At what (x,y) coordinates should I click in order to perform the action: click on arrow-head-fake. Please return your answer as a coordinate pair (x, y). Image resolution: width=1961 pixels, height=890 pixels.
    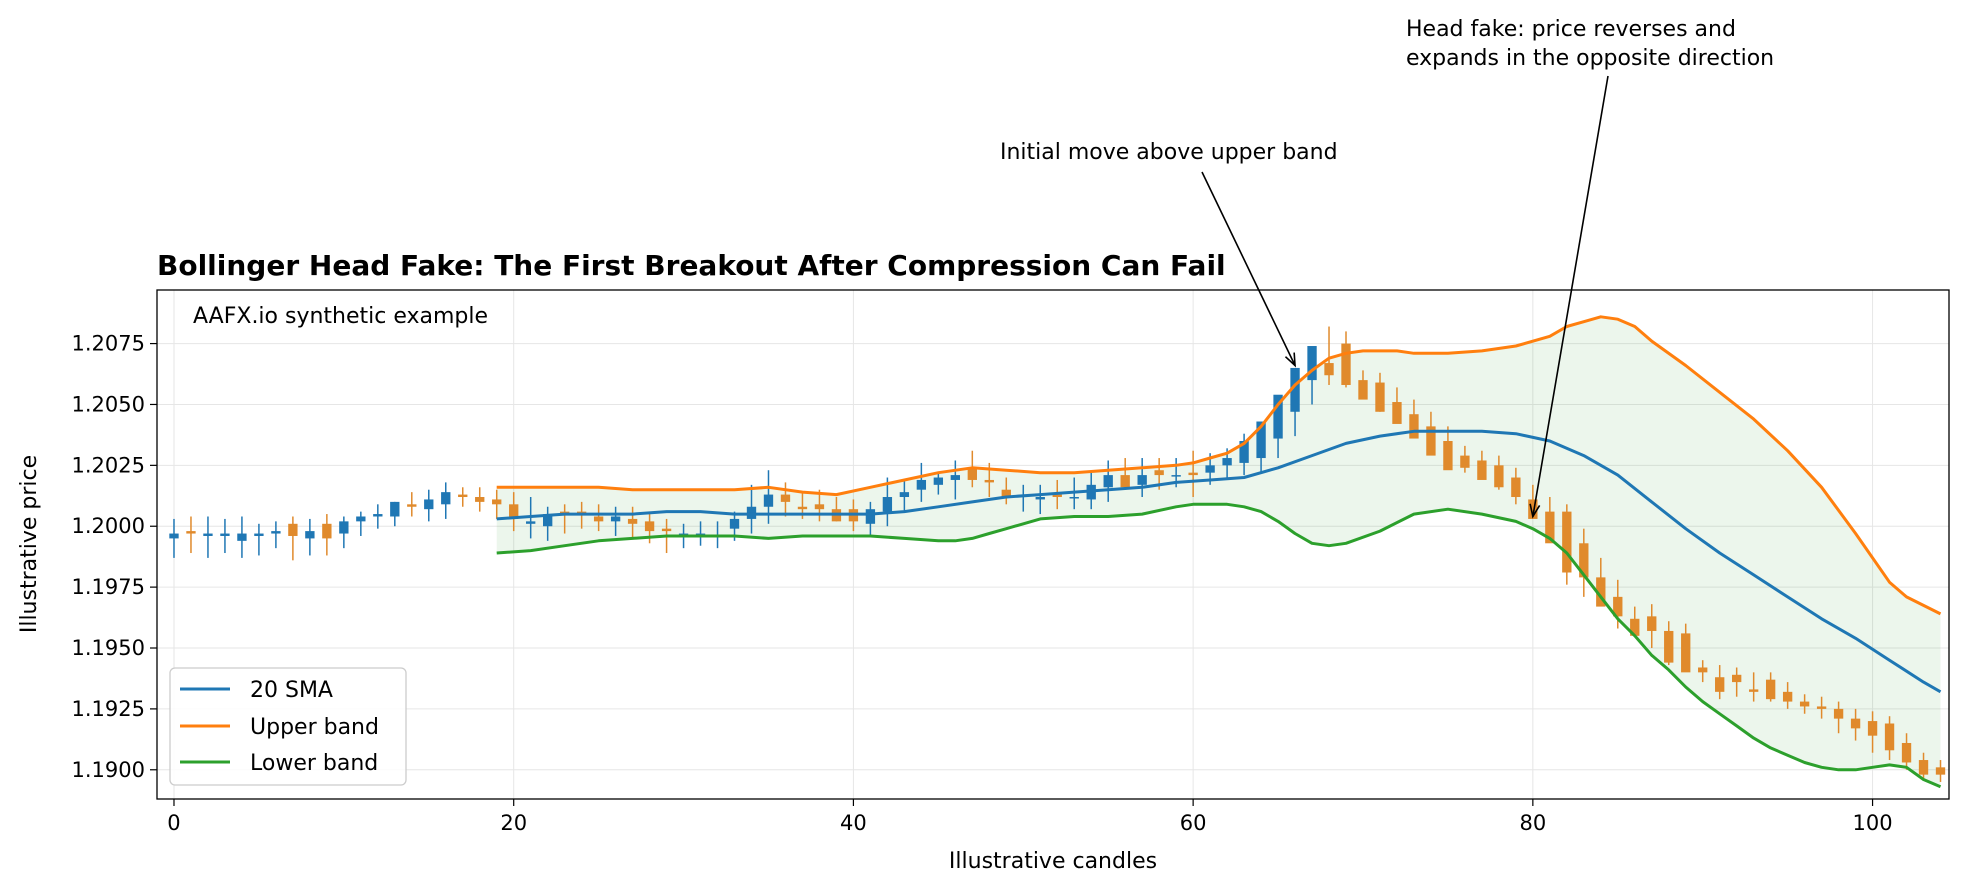
    Looking at the image, I should click on (1570, 296).